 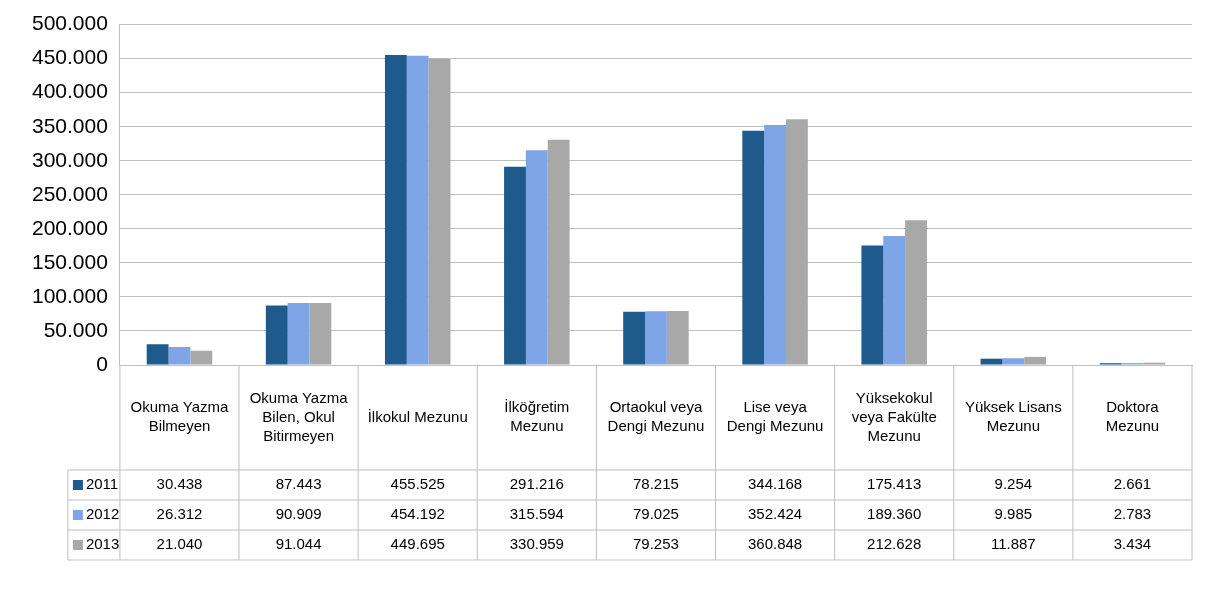 I want to click on y-tick-label: 400.000, so click(x=69, y=91).